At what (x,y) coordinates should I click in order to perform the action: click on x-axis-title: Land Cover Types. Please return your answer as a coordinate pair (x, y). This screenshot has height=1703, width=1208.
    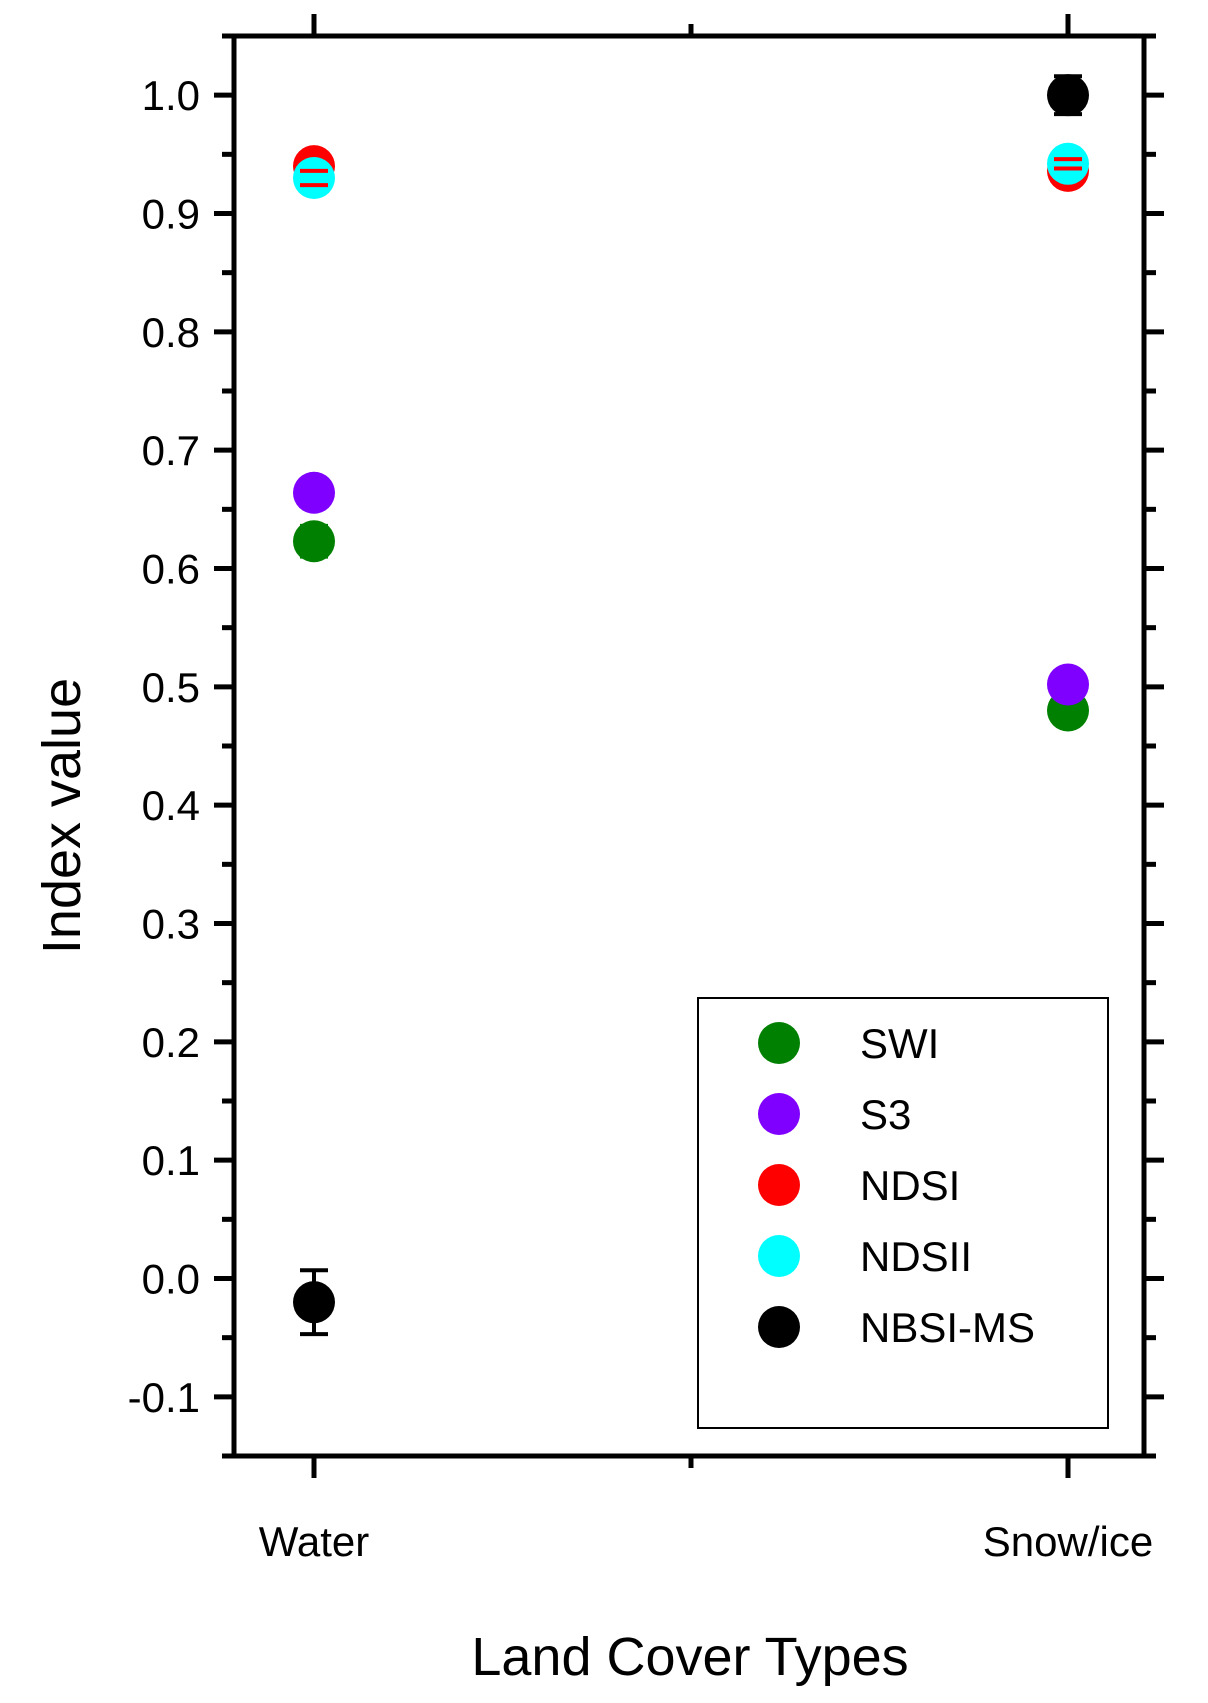
    Looking at the image, I should click on (689, 1657).